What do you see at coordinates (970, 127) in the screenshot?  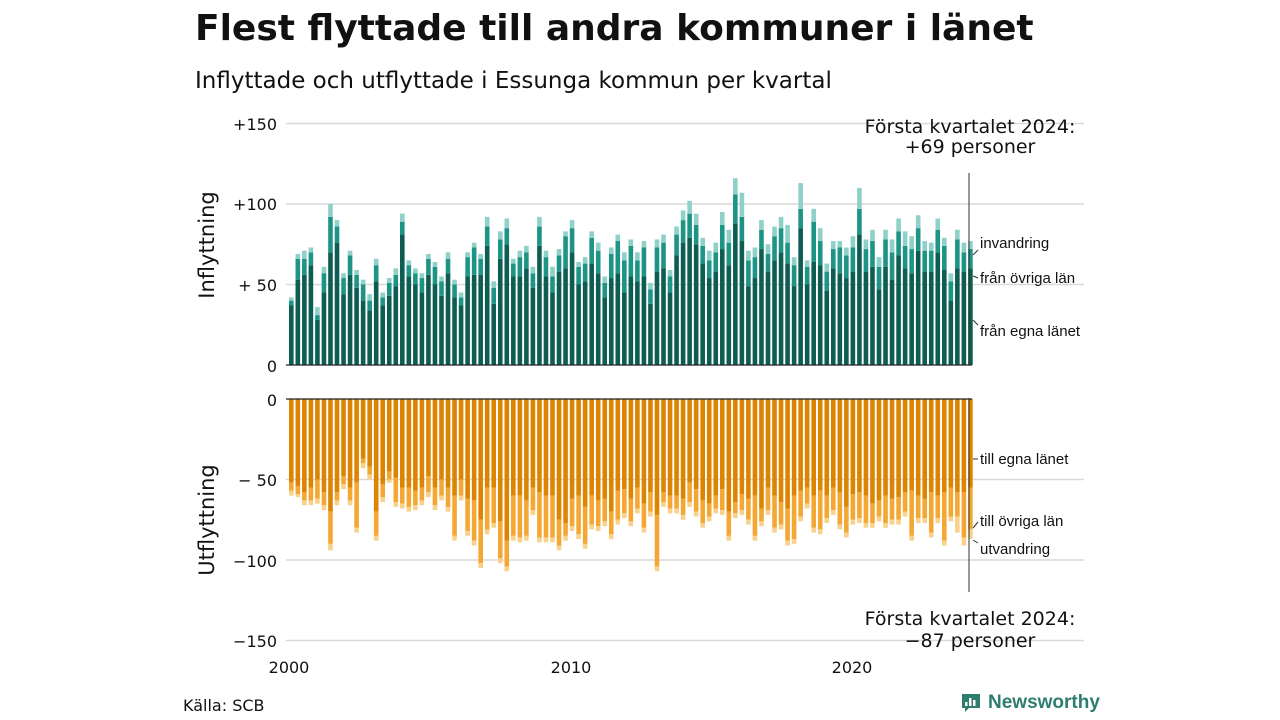 I see `annotation-top-line1: Första kvartalet 2024:` at bounding box center [970, 127].